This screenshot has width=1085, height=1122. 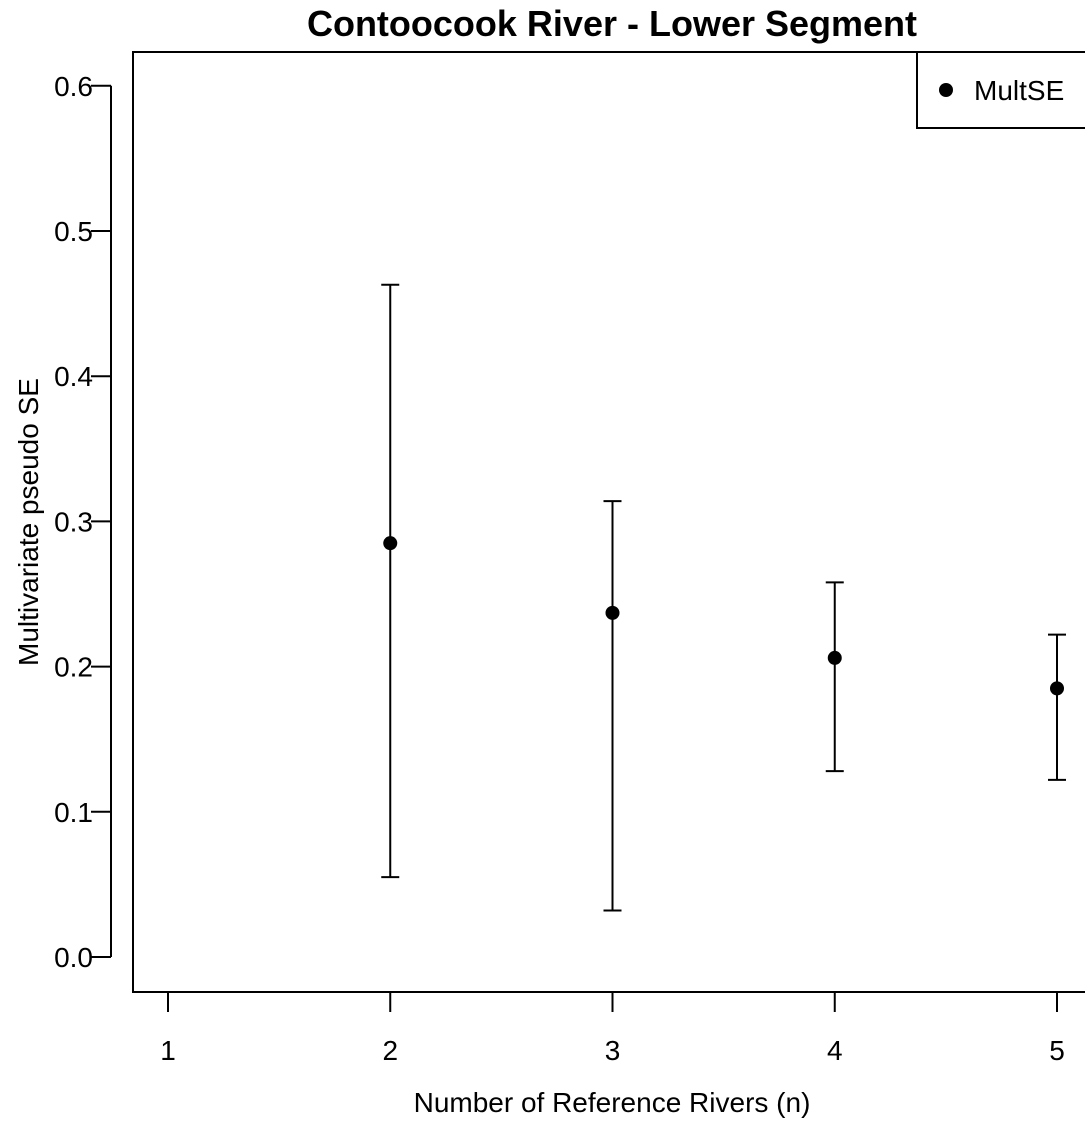 I want to click on y-tick-label: 0.0, so click(x=73, y=957).